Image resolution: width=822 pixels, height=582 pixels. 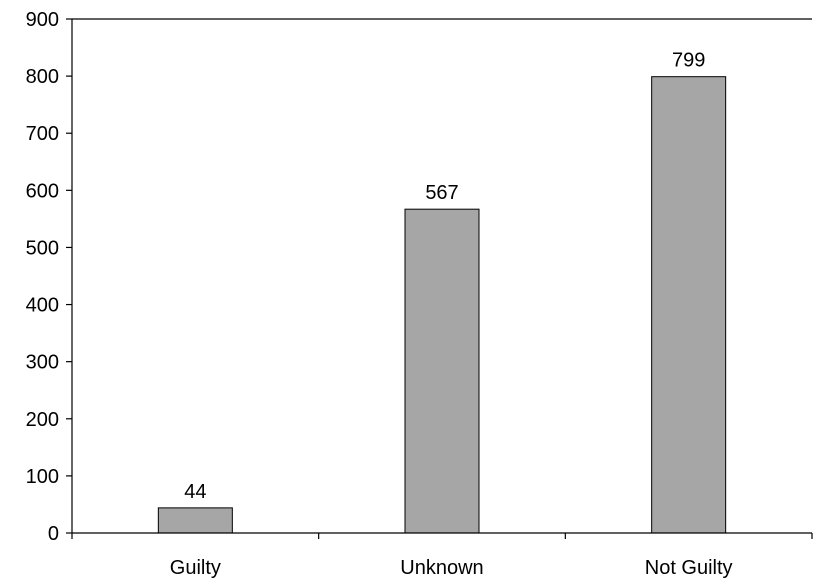 I want to click on category-label: Unknown, so click(x=441, y=568).